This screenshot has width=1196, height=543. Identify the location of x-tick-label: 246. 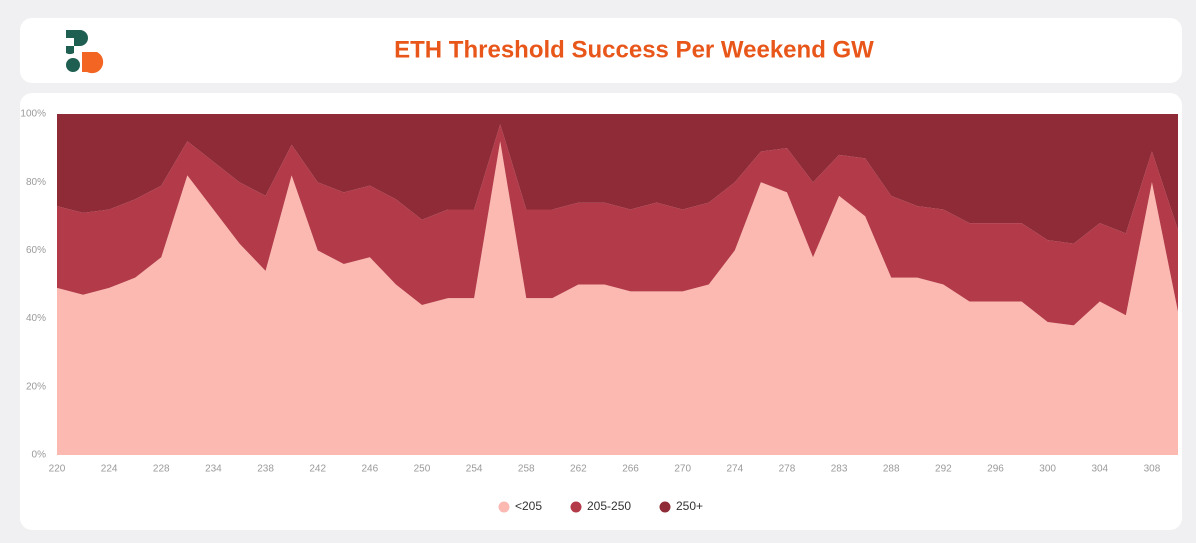
(369, 469).